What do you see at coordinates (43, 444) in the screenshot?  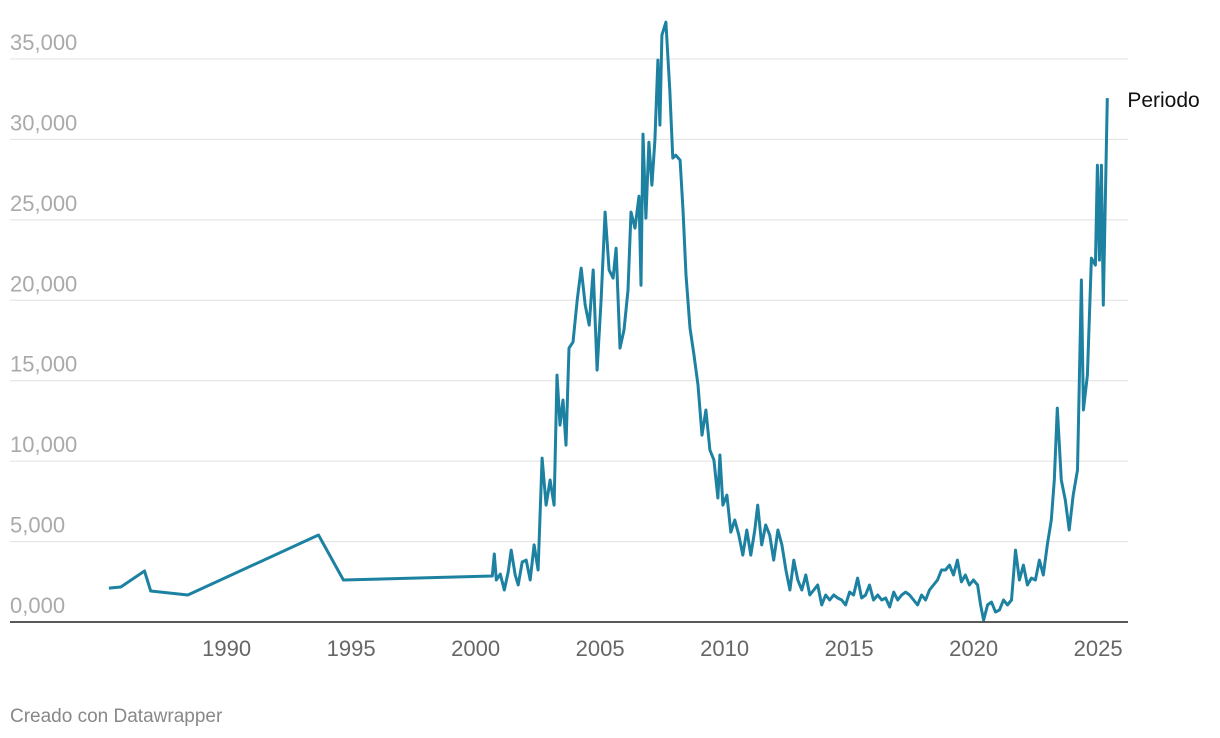 I see `y-tick-label: 10,000` at bounding box center [43, 444].